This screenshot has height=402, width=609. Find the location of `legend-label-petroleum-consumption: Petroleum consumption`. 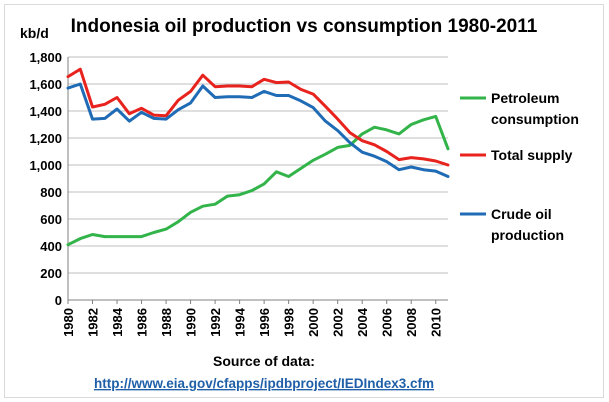

legend-label-petroleum-consumption: Petroleum consumption is located at coordinates (535, 108).